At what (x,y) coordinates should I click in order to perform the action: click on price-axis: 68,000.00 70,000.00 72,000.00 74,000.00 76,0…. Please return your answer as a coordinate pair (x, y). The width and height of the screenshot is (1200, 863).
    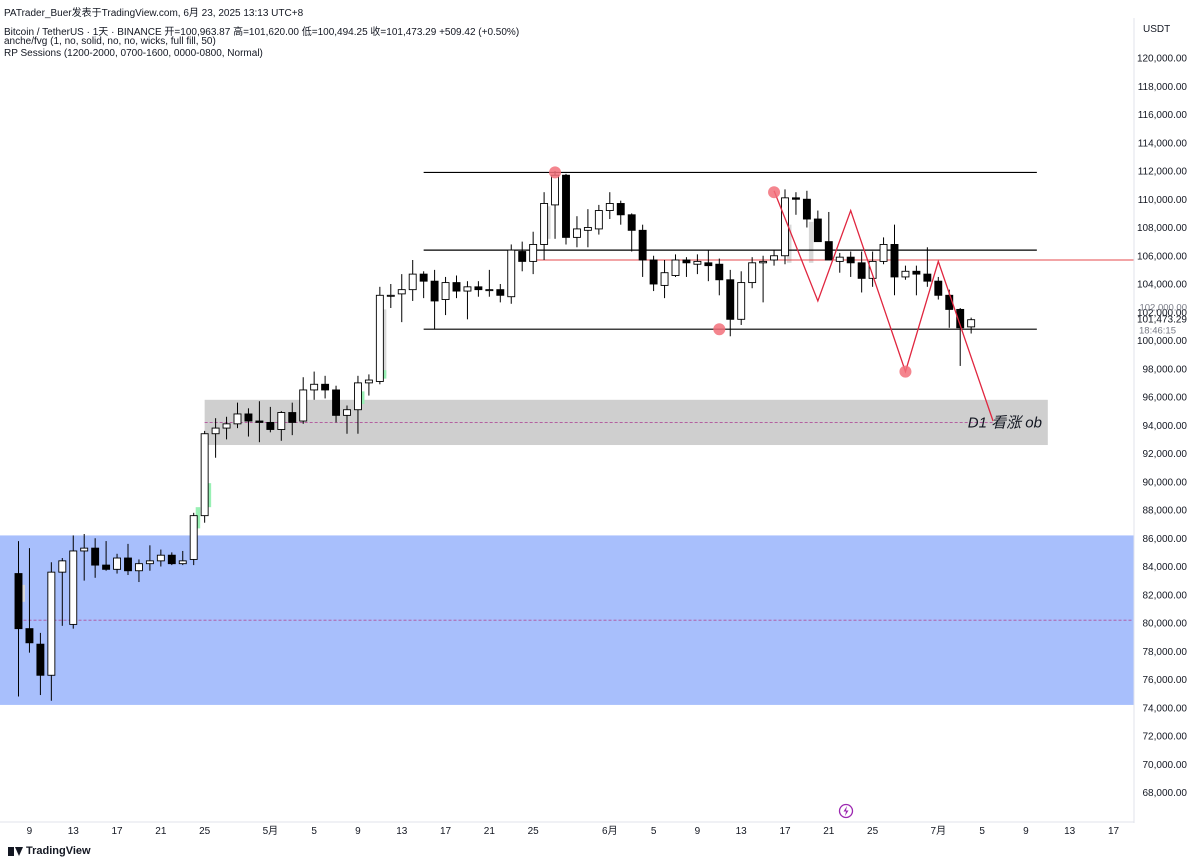
    Looking at the image, I should click on (1162, 427).